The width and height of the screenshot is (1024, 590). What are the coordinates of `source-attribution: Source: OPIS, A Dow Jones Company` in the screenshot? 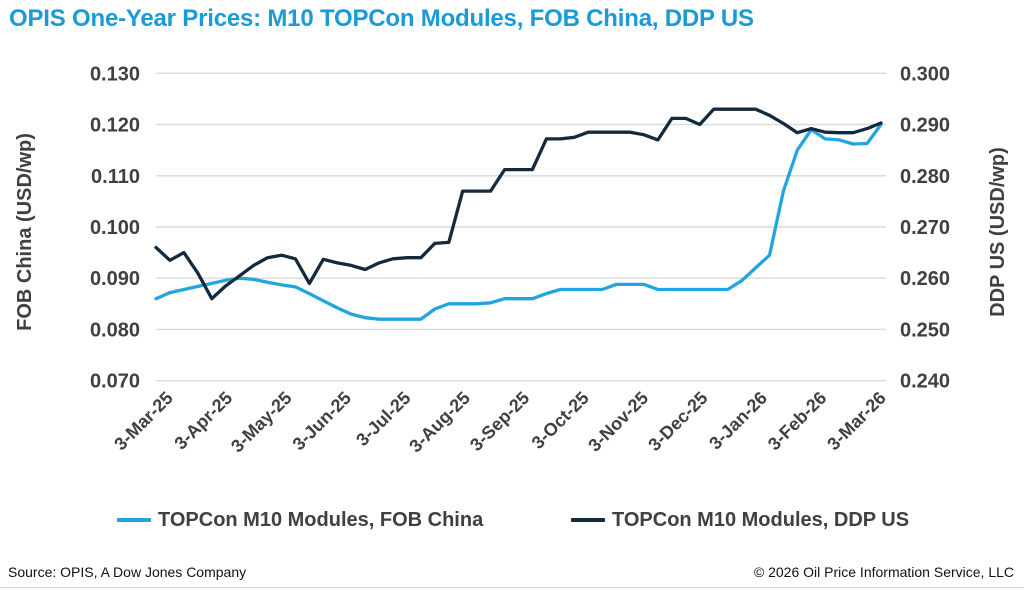 It's located at (127, 572).